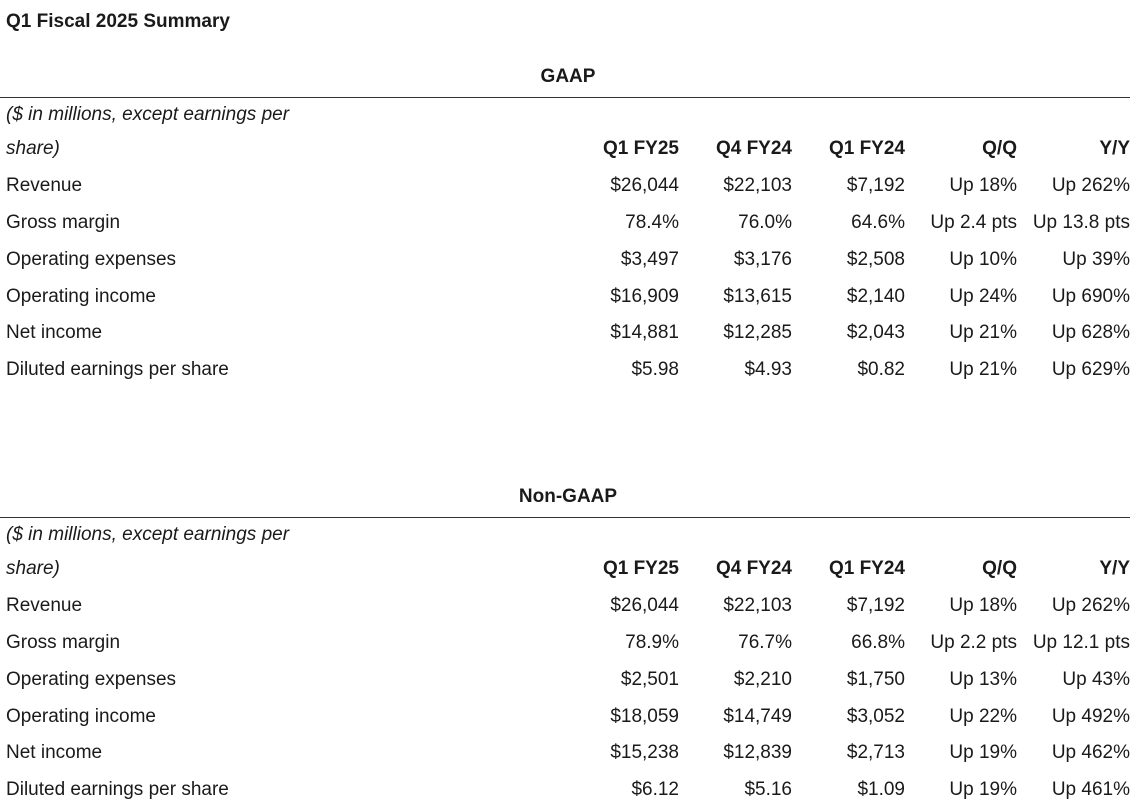  Describe the element at coordinates (762, 259) in the screenshot. I see `cell: $3,176` at that location.